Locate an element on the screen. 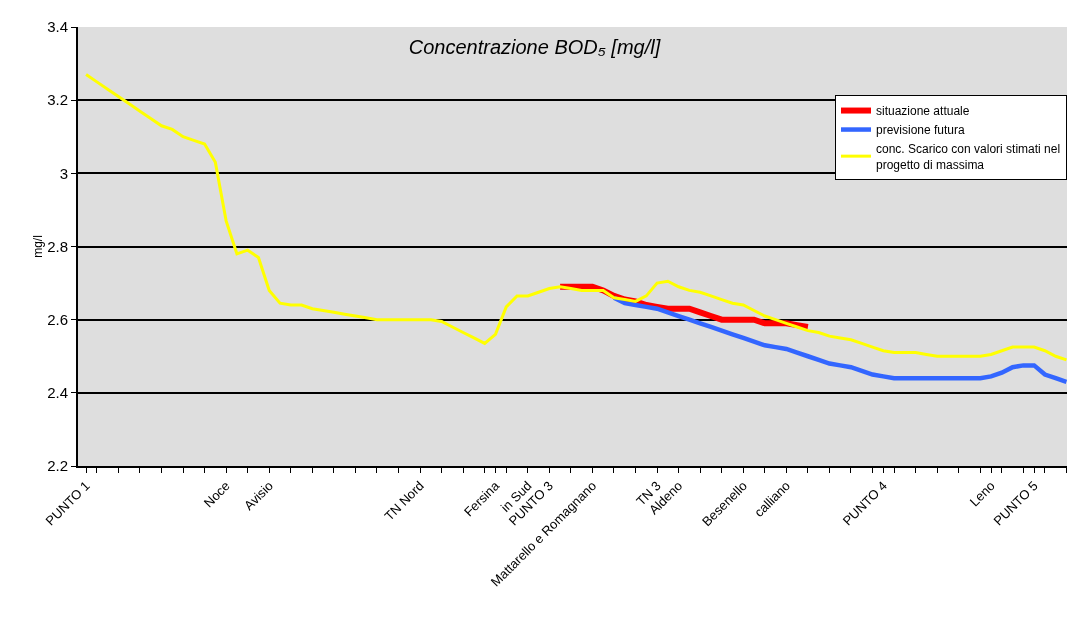 The width and height of the screenshot is (1069, 639). y-tick-label: 2.2 is located at coordinates (57, 466).